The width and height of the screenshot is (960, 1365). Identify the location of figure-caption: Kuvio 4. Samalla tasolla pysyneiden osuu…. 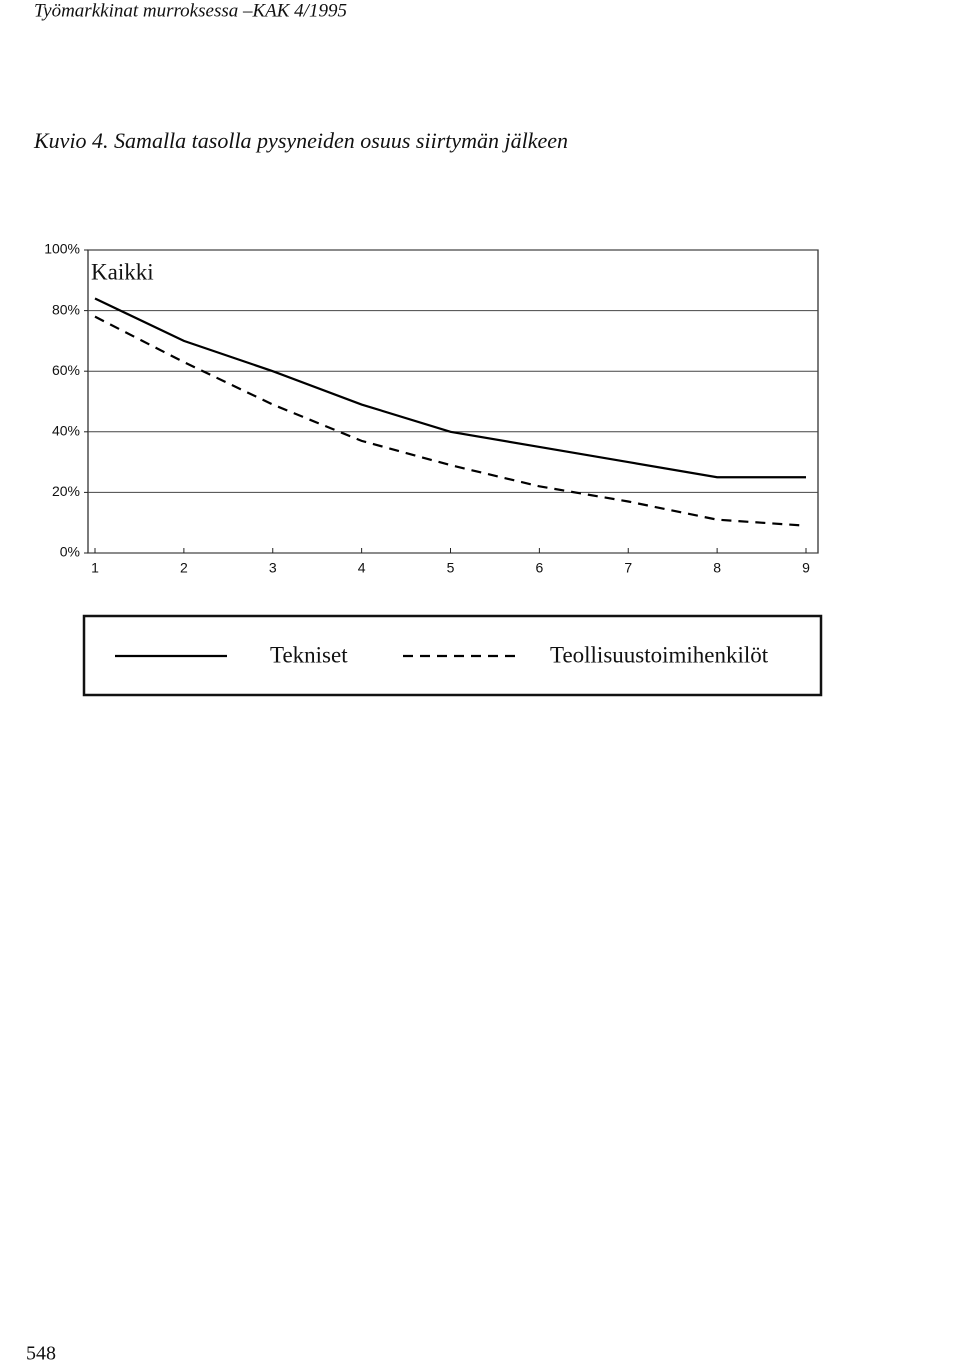
(300, 140).